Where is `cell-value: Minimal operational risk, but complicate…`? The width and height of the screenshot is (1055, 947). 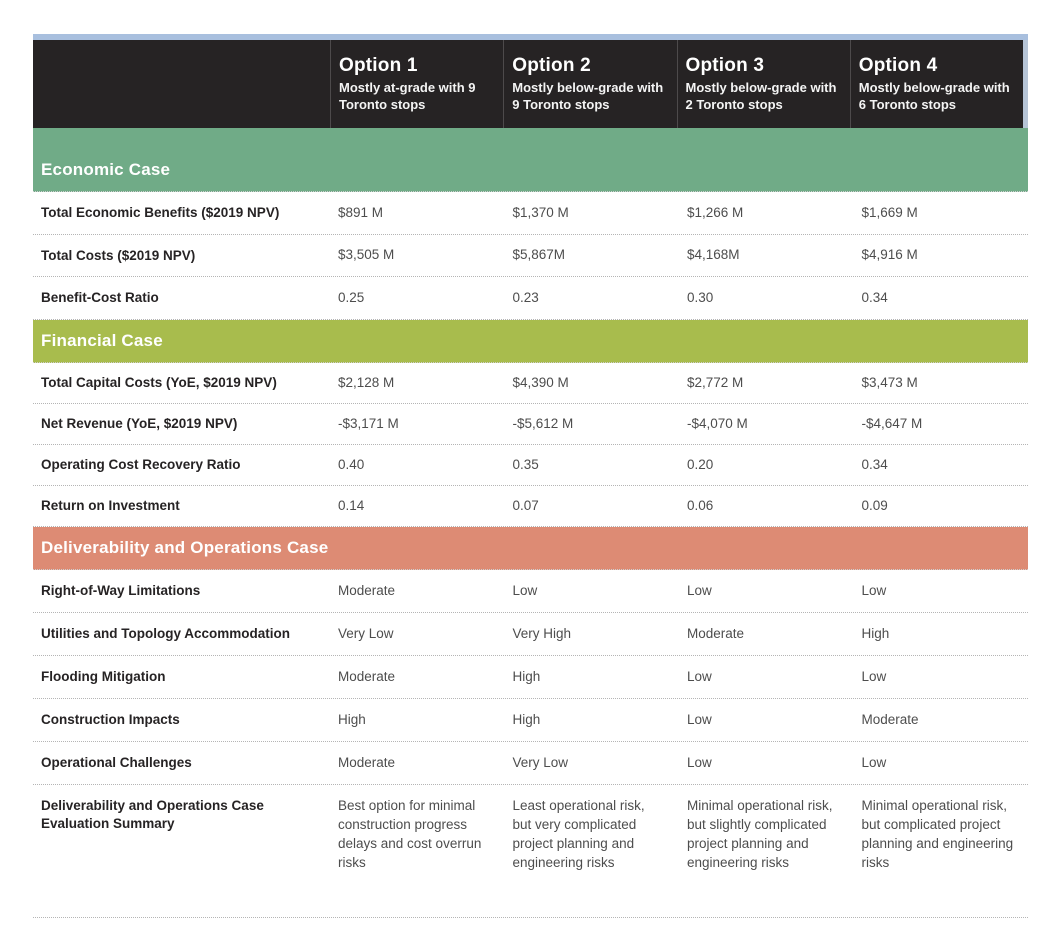 cell-value: Minimal operational risk, but complicate… is located at coordinates (937, 834).